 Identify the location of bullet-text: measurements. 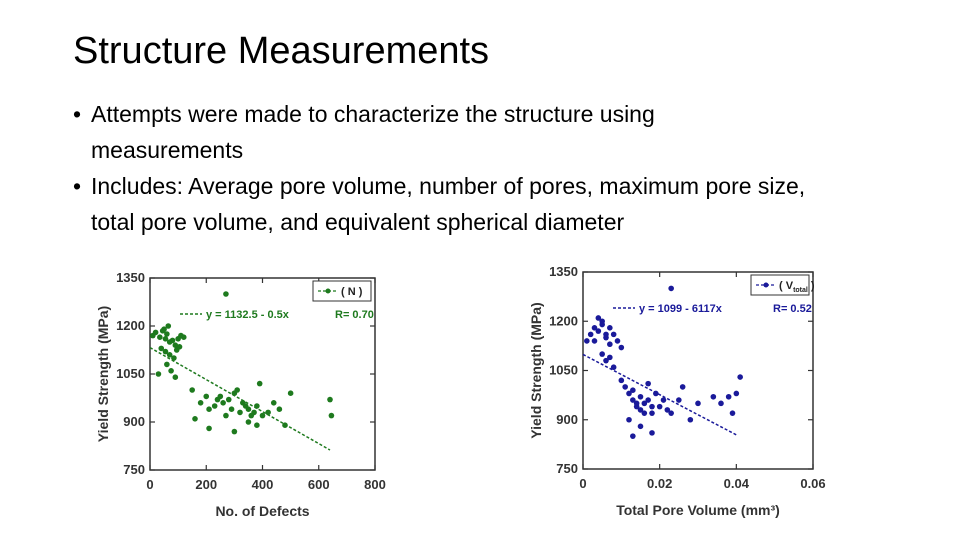
(167, 150).